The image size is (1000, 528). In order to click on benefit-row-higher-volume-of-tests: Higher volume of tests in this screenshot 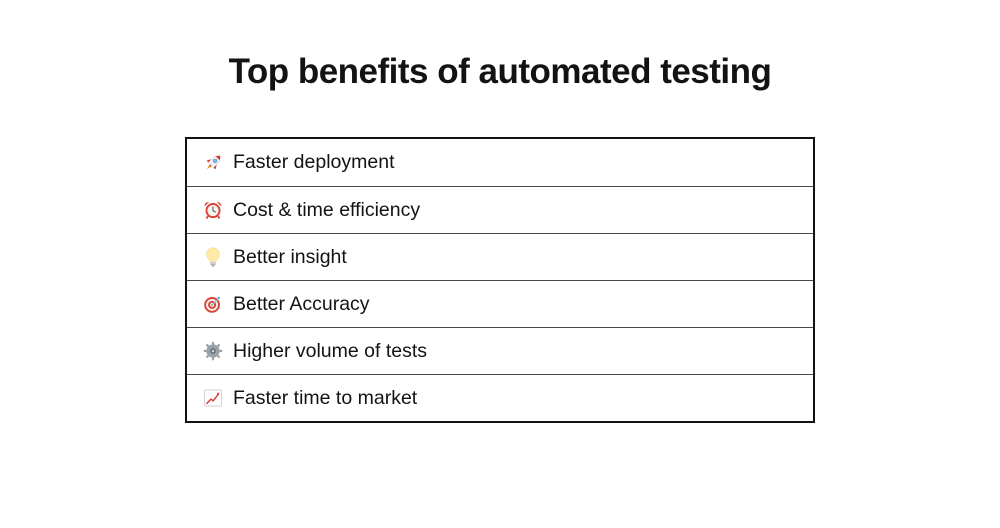, I will do `click(500, 350)`.